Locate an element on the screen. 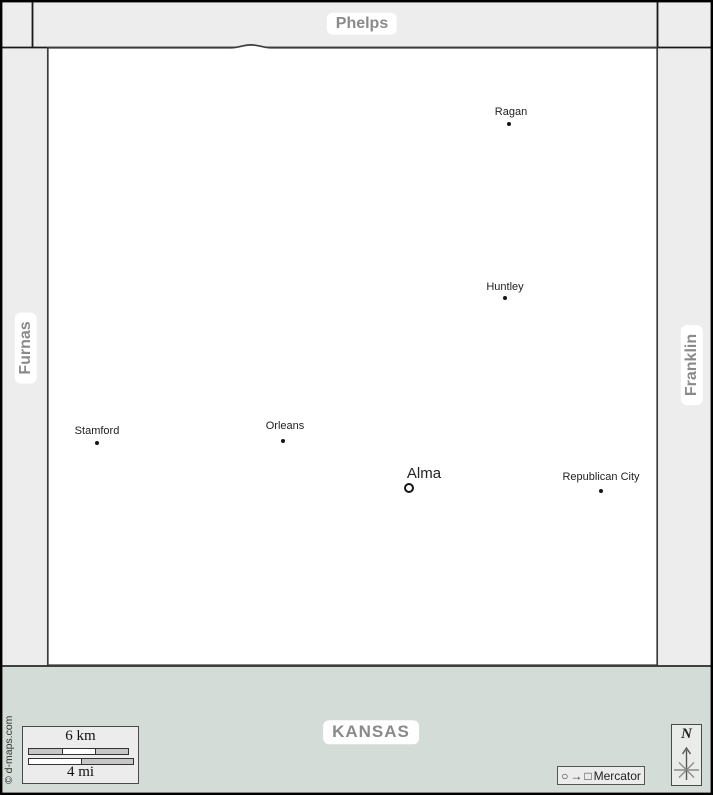 The height and width of the screenshot is (795, 713). region-label-phelps: Phelps is located at coordinates (362, 24).